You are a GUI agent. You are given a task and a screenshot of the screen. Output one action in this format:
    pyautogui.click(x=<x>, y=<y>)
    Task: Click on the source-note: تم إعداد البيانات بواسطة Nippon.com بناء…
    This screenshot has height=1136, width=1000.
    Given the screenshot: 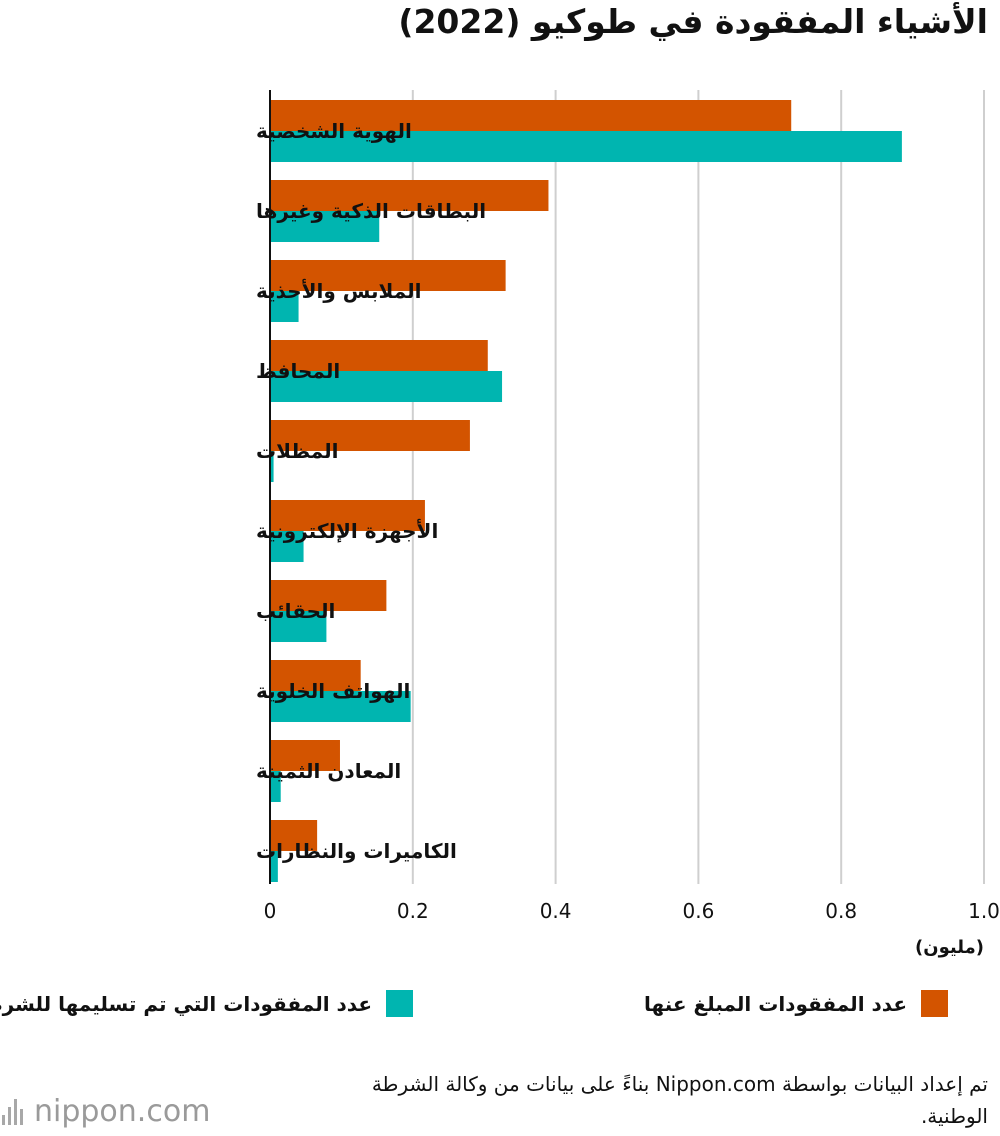 What is the action you would take?
    pyautogui.click(x=679, y=1100)
    